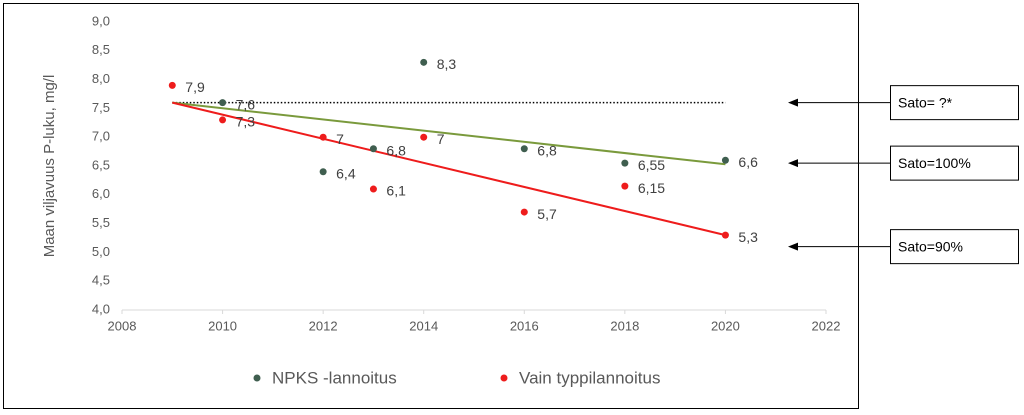 The width and height of the screenshot is (1024, 415). What do you see at coordinates (49, 166) in the screenshot?
I see `y-axis-label: Maan viljavuus P-luku, mg/l` at bounding box center [49, 166].